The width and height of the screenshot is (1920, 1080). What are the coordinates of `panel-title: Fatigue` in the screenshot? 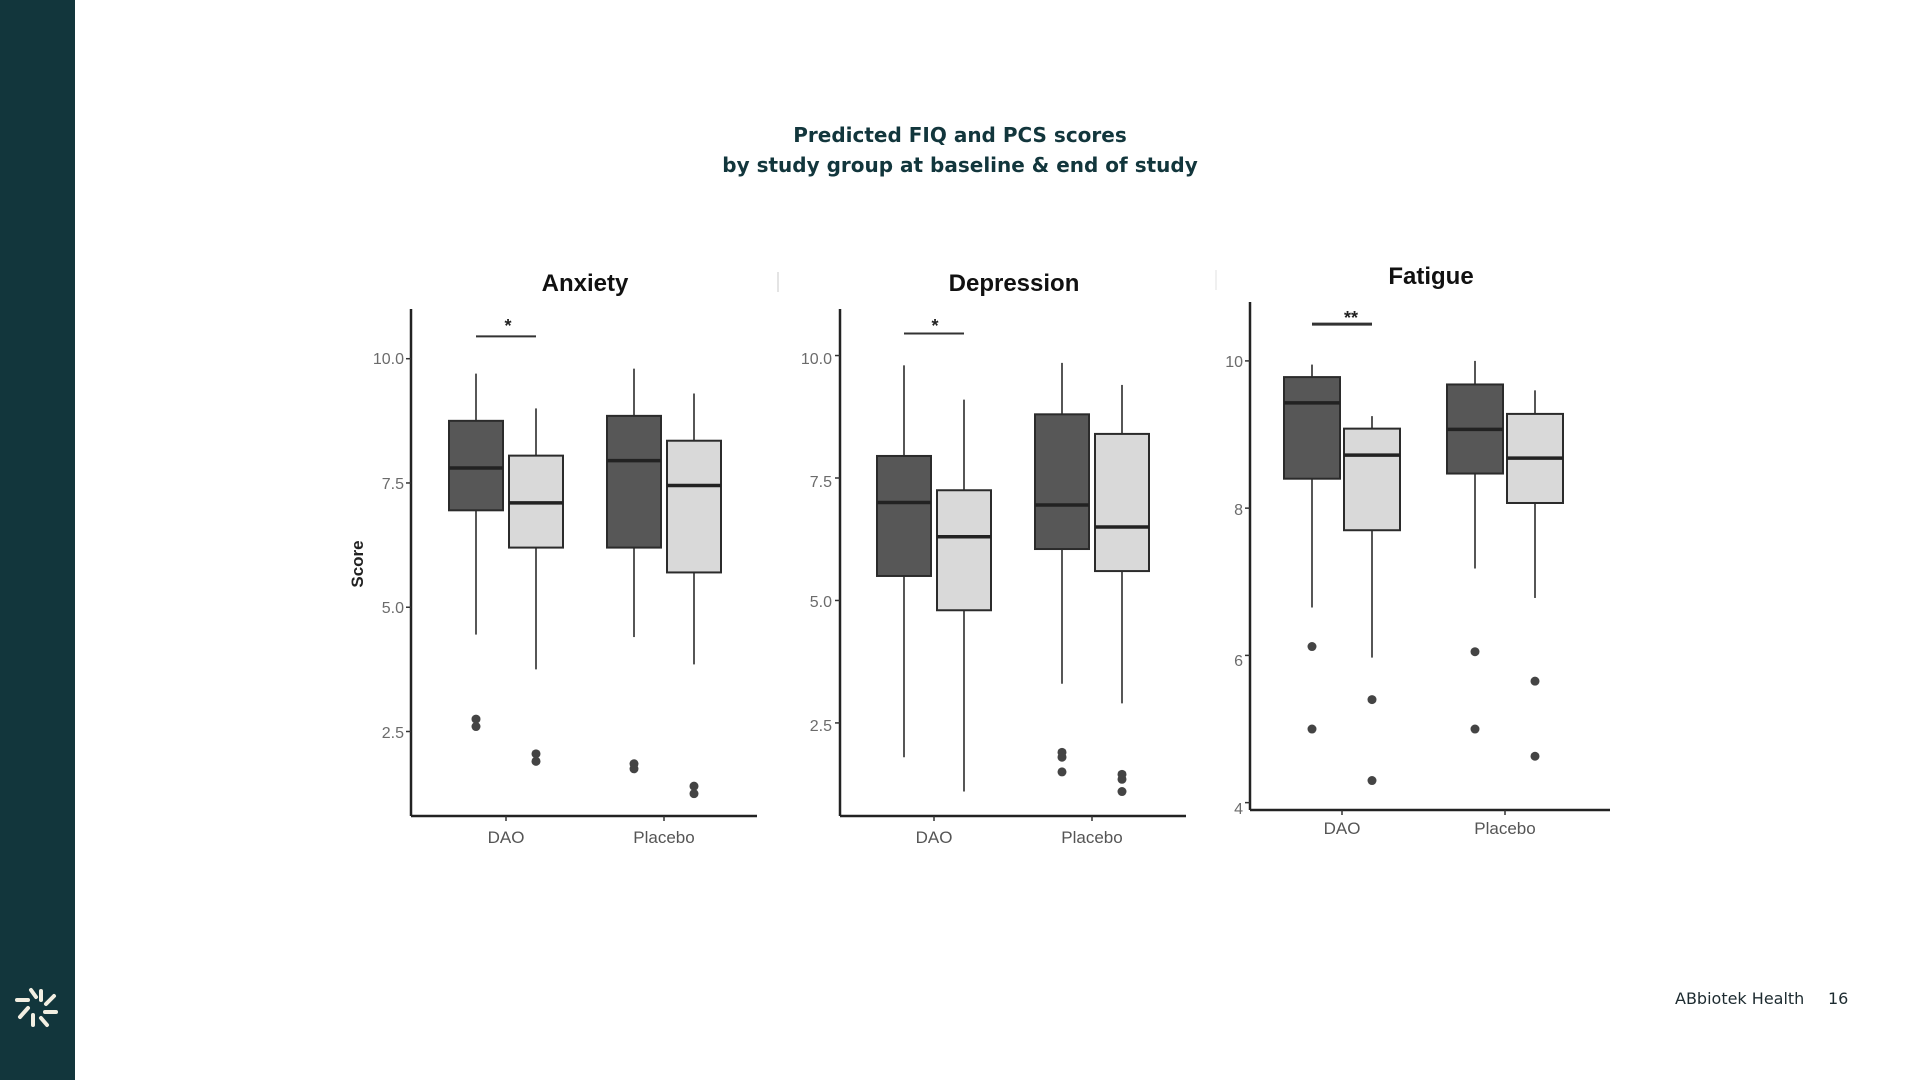 It's located at (1430, 276).